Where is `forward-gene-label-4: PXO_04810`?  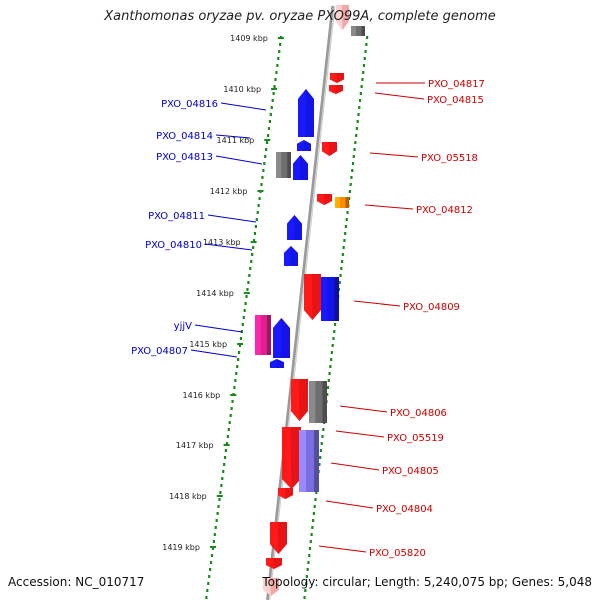
forward-gene-label-4: PXO_04810 is located at coordinates (199, 245).